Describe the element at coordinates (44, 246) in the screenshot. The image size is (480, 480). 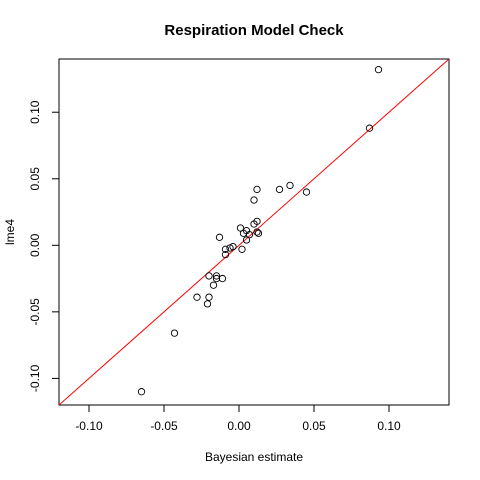
I see `y-axis: -0.10 -0.05 0.00 0.05 0.10` at that location.